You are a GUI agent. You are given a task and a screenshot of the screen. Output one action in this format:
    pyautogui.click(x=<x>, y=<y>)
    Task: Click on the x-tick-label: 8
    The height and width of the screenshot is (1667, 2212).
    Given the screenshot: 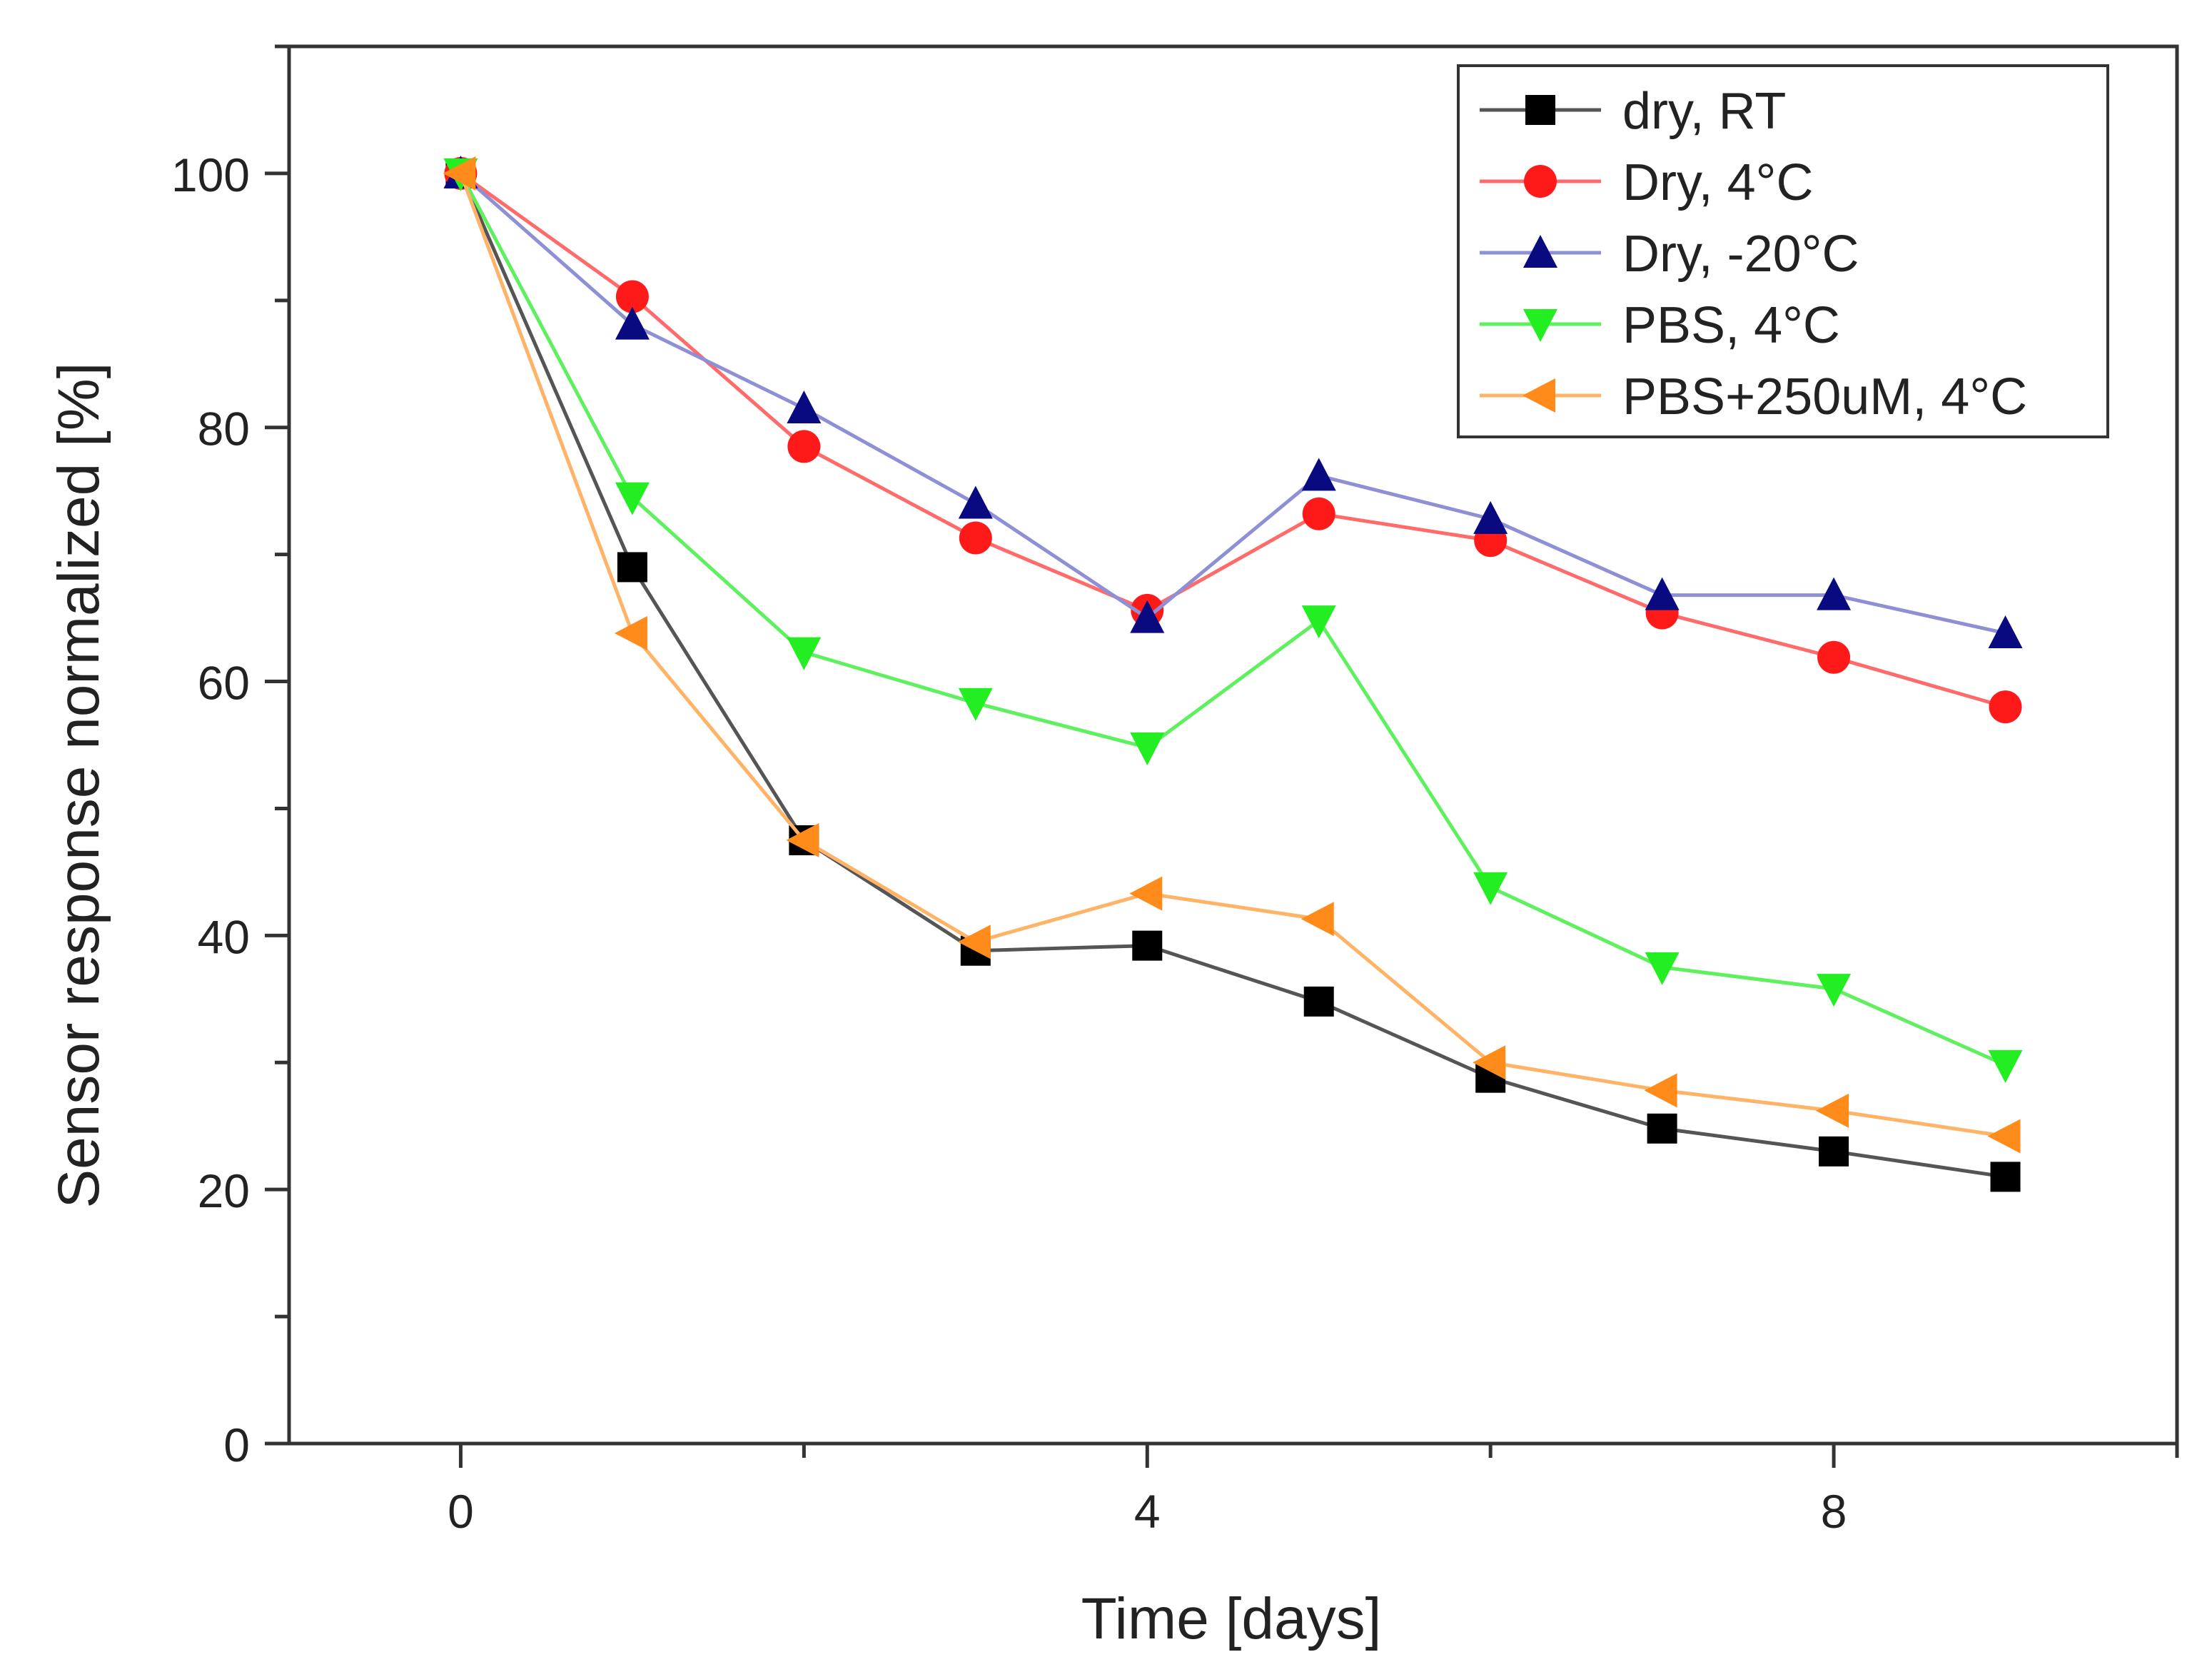 What is the action you would take?
    pyautogui.click(x=1834, y=1511)
    